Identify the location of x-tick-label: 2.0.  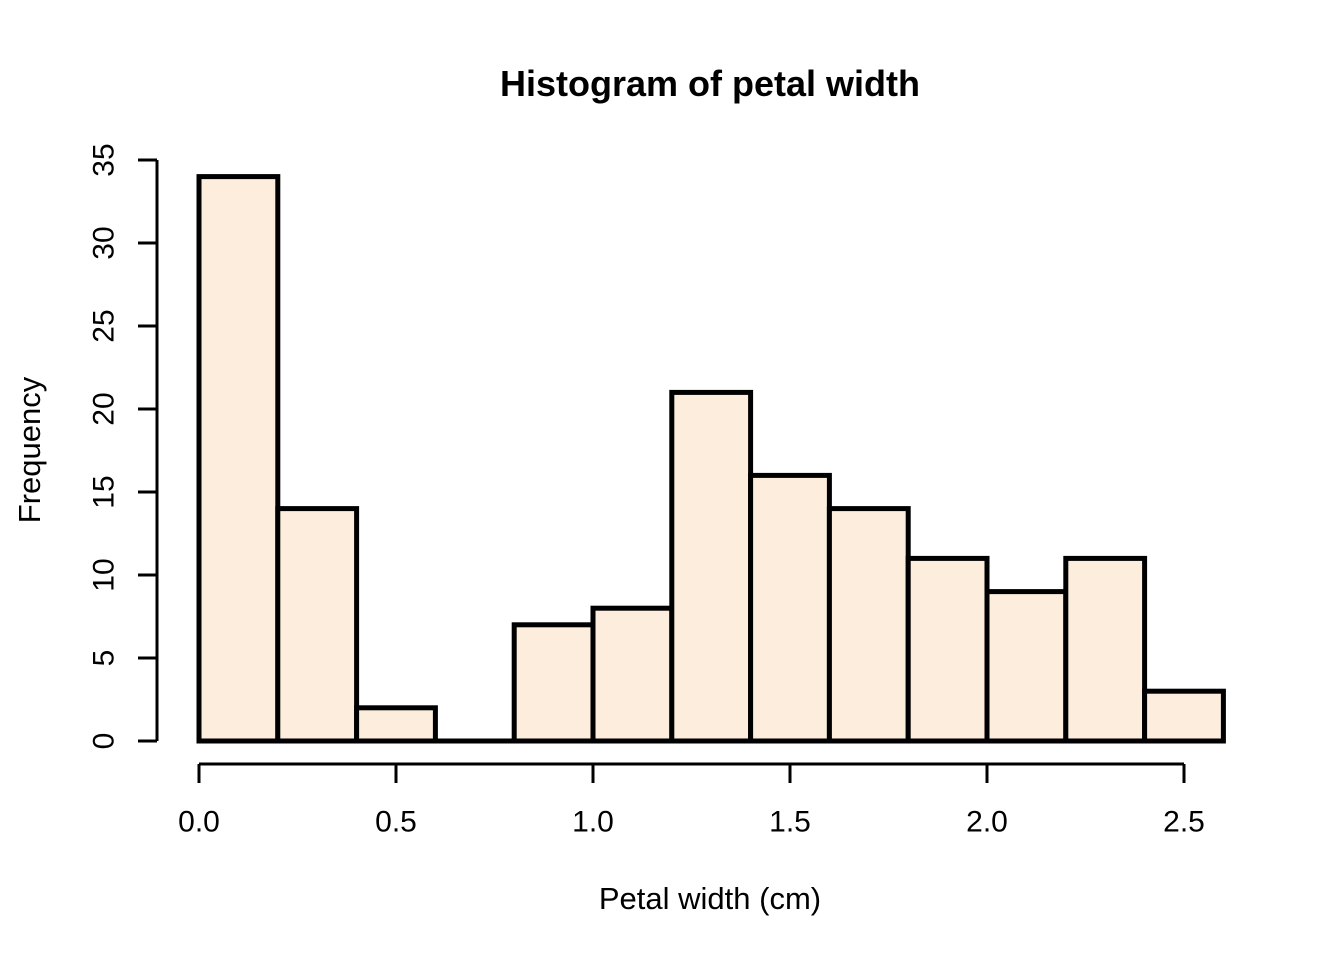
(987, 822).